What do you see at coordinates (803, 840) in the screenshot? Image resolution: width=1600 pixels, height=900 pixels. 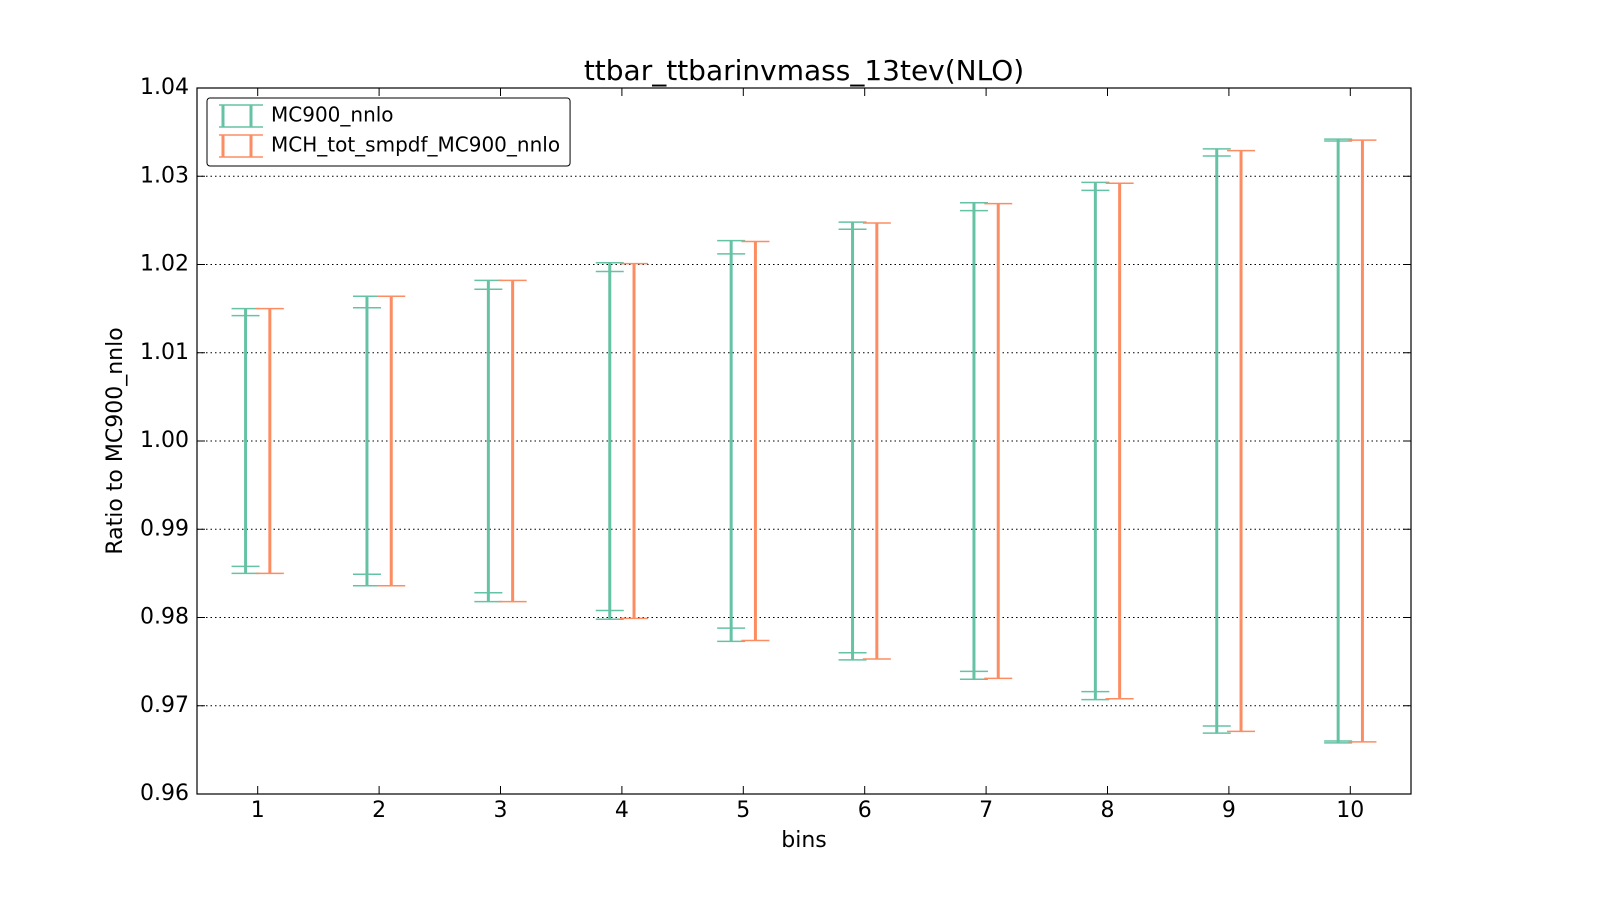 I see `x-axis-label: bins` at bounding box center [803, 840].